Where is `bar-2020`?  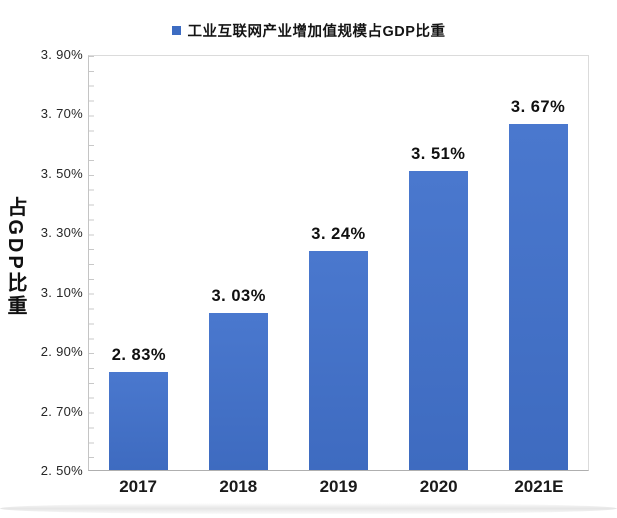 bar-2020 is located at coordinates (438, 320).